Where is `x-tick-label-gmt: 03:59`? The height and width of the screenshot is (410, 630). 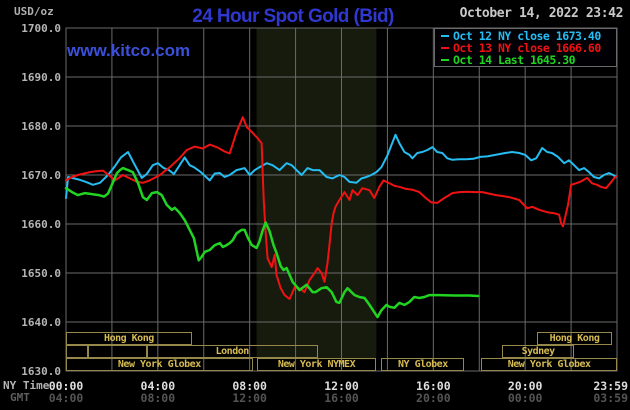
x-tick-label-gmt: 03:59 is located at coordinates (610, 398).